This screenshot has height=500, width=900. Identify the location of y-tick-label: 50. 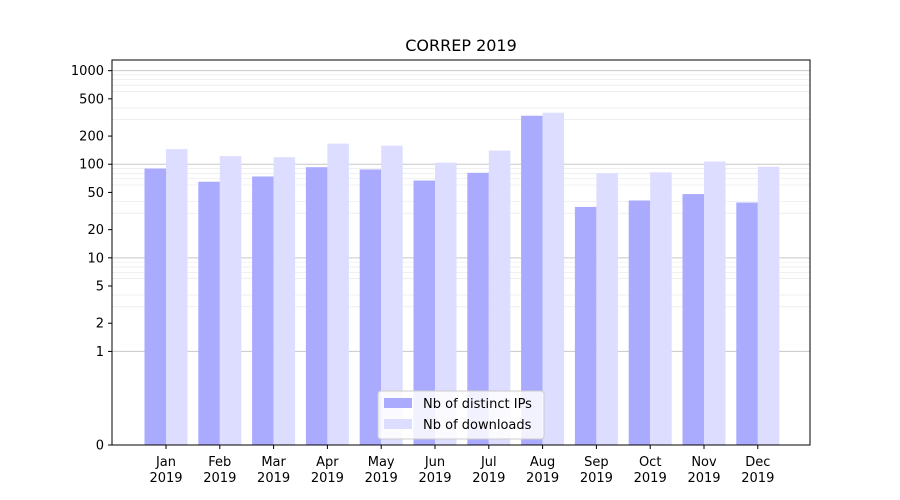
(95, 193).